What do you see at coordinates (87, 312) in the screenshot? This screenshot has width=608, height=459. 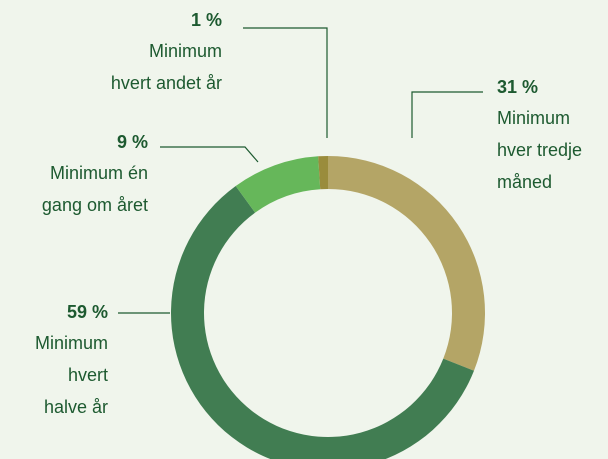 I see `value-label: 59 %` at bounding box center [87, 312].